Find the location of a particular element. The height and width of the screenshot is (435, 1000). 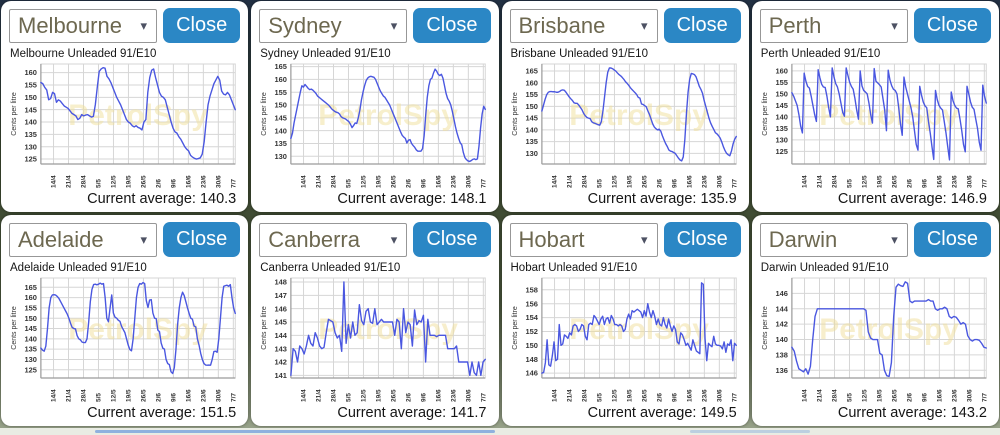

current-average: Current average: 143.2 is located at coordinates (912, 413).